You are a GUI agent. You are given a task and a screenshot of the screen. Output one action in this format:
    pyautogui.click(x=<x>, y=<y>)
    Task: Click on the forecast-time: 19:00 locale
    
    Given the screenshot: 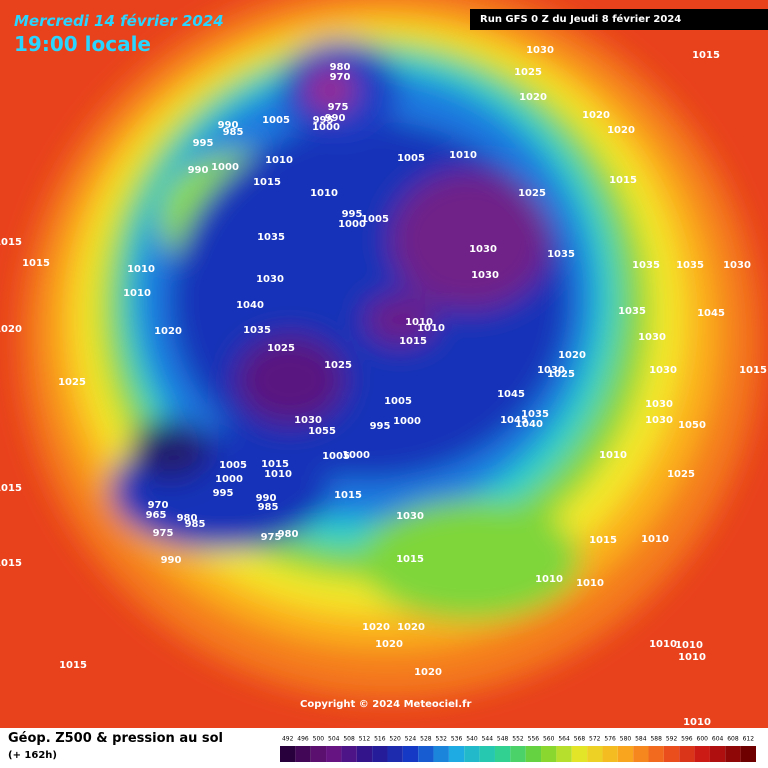 What is the action you would take?
    pyautogui.click(x=82, y=44)
    